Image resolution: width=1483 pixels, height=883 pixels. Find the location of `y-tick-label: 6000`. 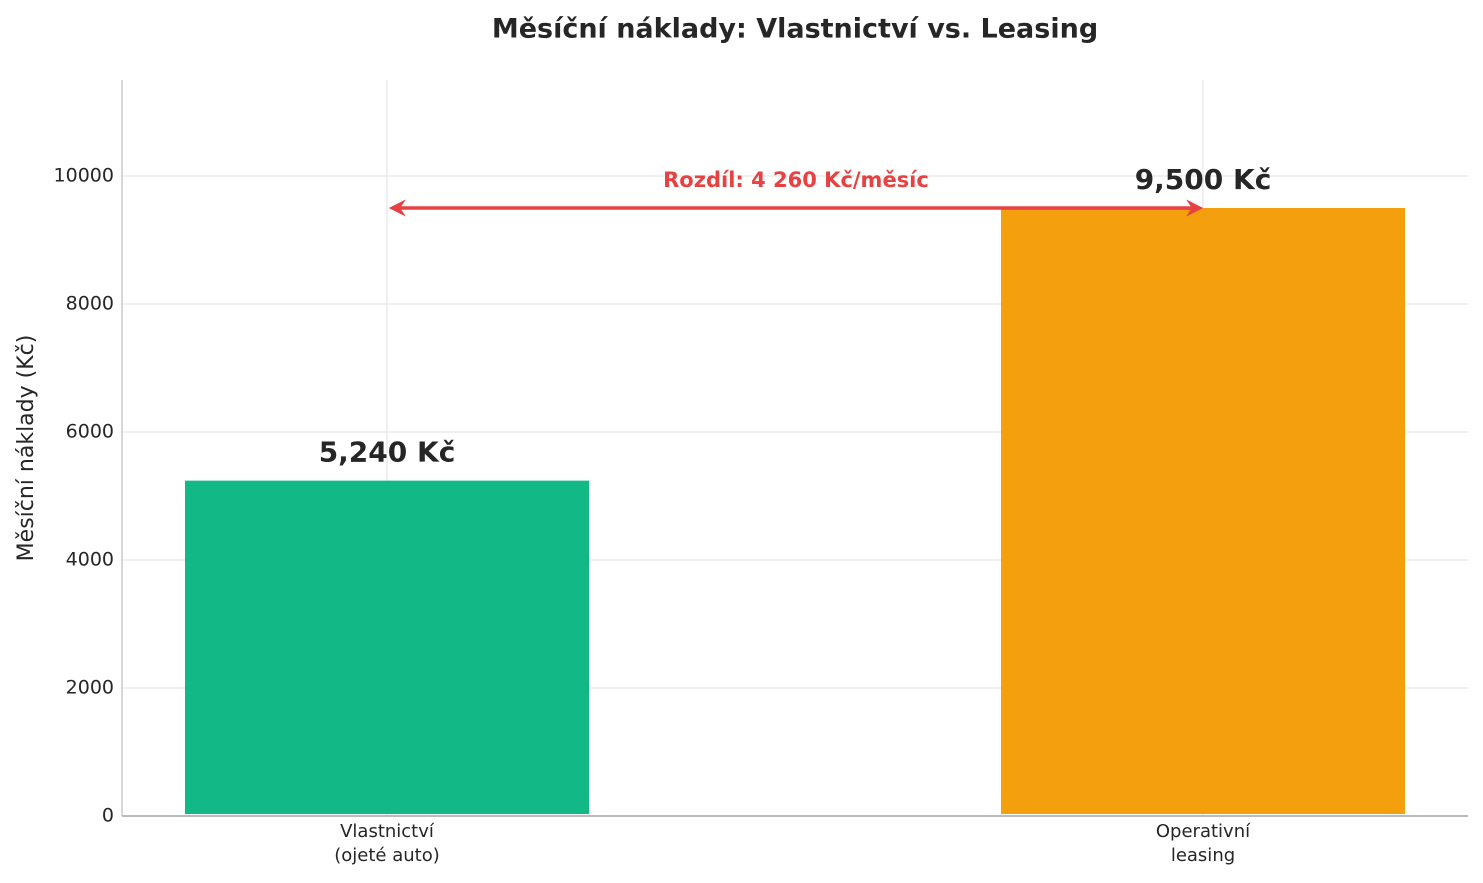

y-tick-label: 6000 is located at coordinates (90, 432).